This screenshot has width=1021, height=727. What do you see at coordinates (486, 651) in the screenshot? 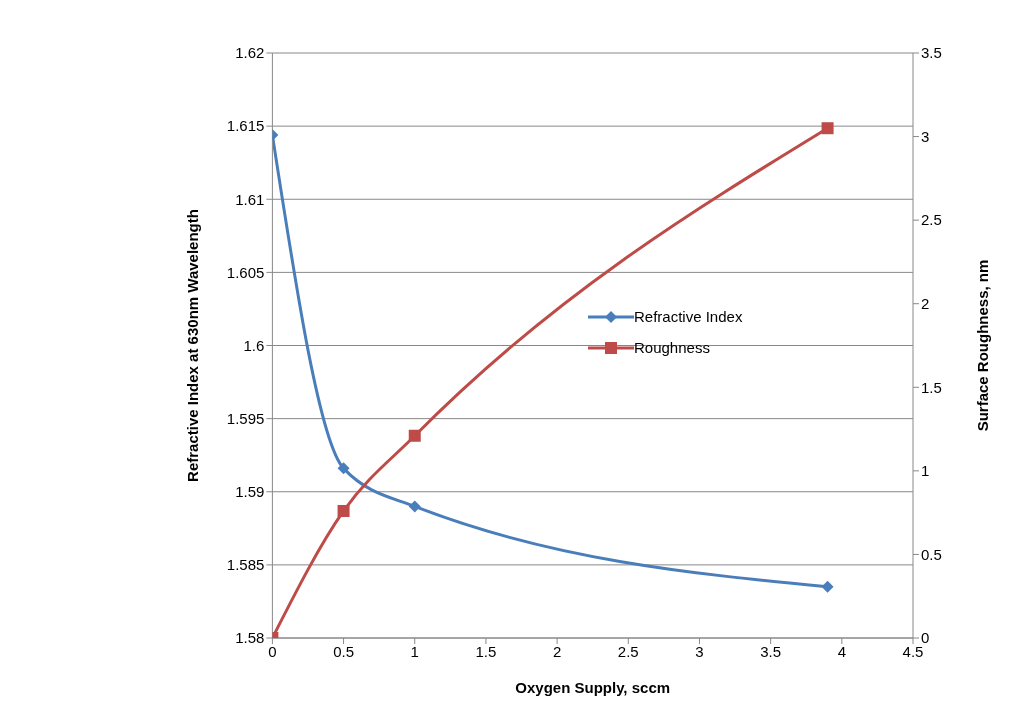
I see `x-tick-label: 1.5` at bounding box center [486, 651].